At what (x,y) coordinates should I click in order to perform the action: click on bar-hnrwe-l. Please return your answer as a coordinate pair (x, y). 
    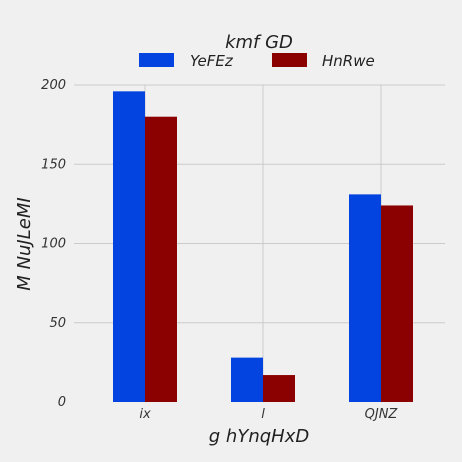
    Looking at the image, I should click on (279, 388).